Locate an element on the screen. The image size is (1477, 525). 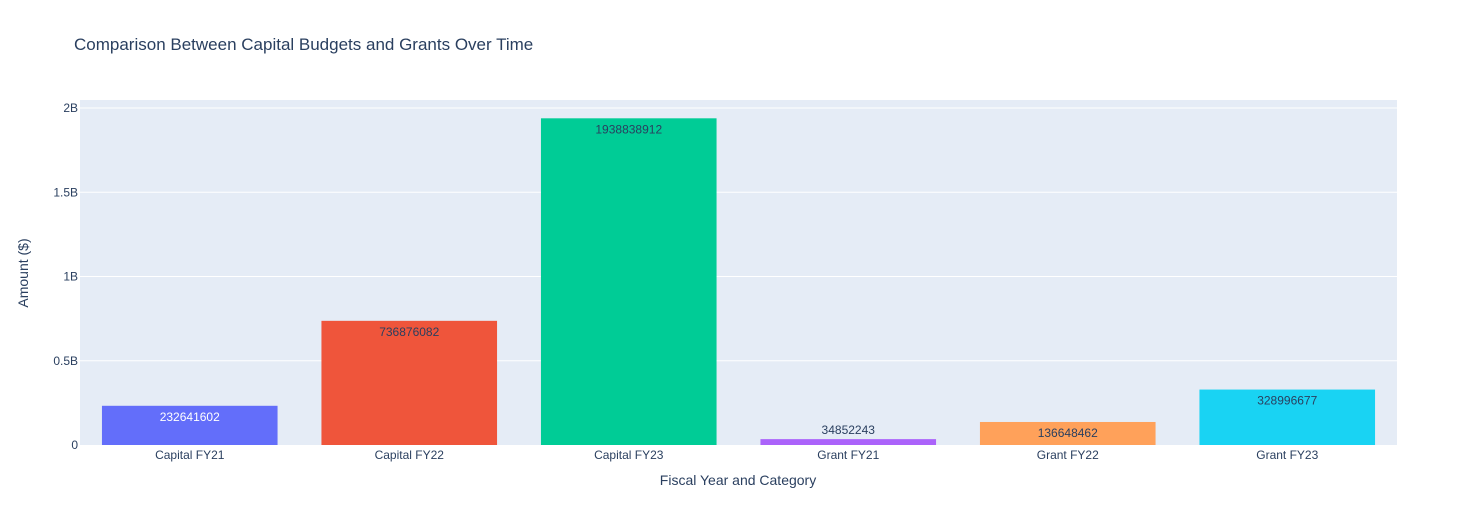
x-tick-label: Grant FY23 is located at coordinates (1287, 455).